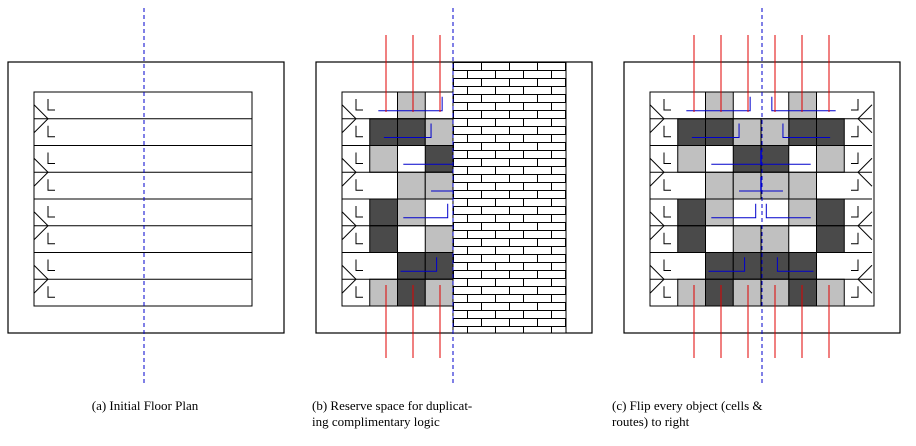  Describe the element at coordinates (145, 405) in the screenshot. I see `caption-a: (a) Initial Floor Plan` at that location.